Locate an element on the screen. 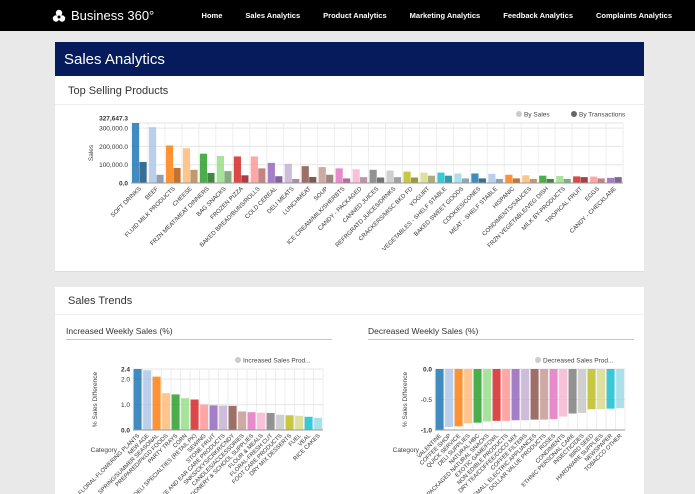  brand-logo: Business 360° is located at coordinates (103, 15).